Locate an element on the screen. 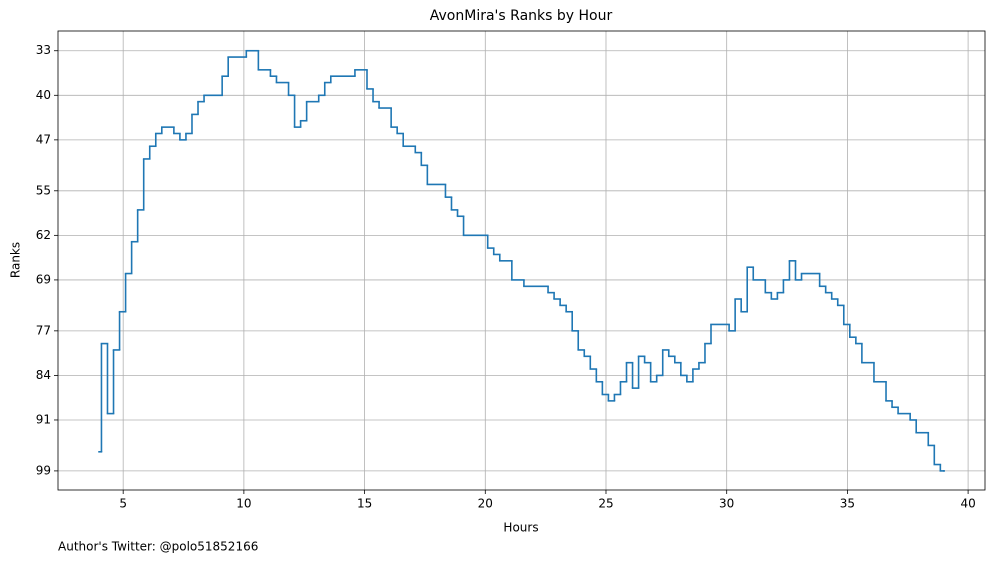 Image resolution: width=997 pixels, height=562 pixels. x-tick-label: 25 is located at coordinates (605, 504).